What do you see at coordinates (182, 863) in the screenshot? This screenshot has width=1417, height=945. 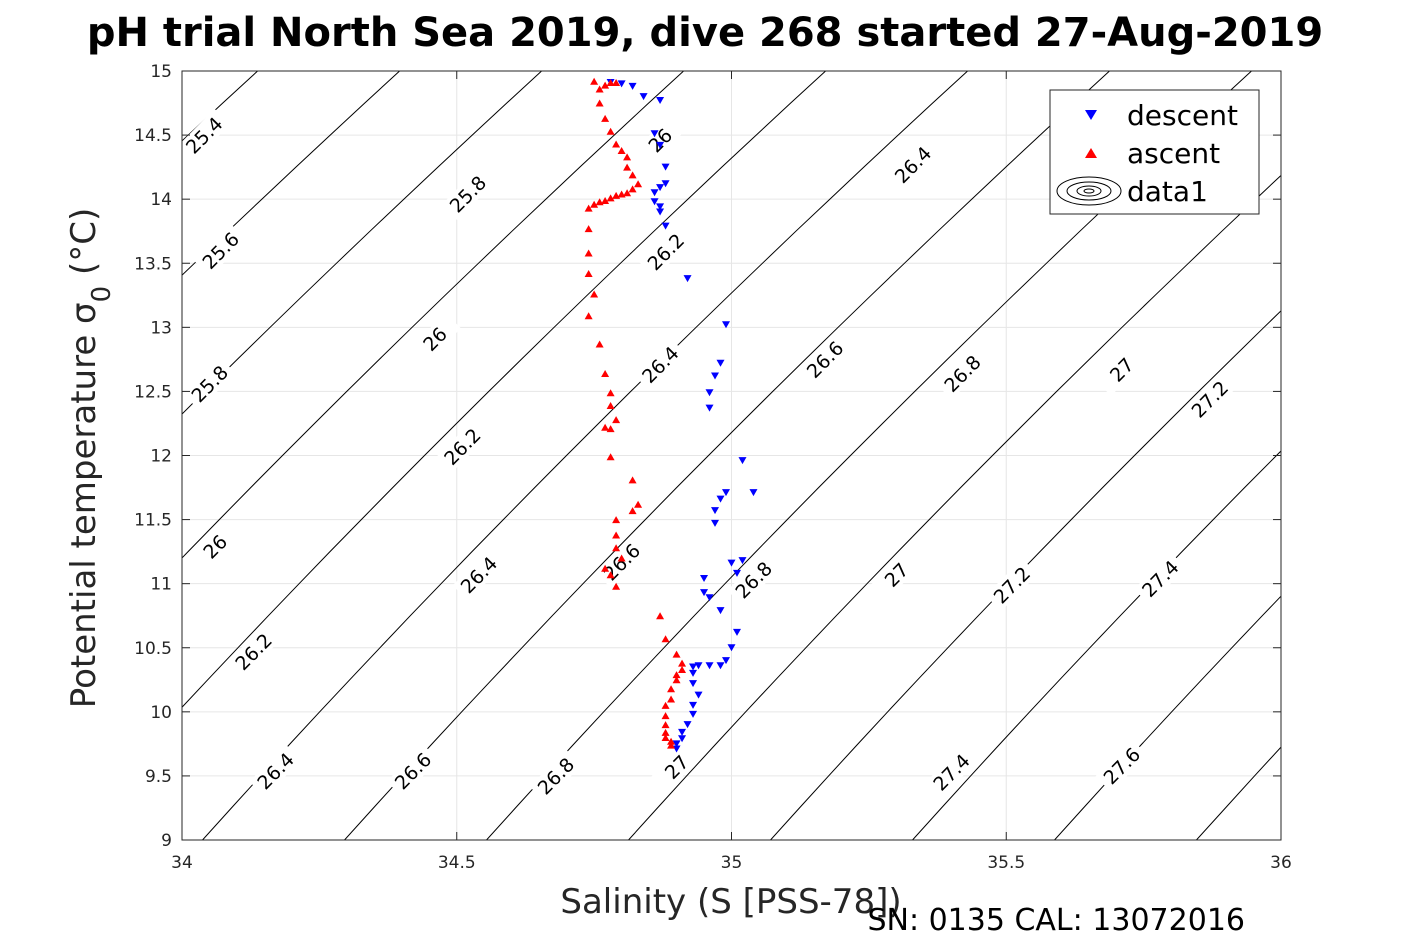 I see `x-tick-label: 34` at bounding box center [182, 863].